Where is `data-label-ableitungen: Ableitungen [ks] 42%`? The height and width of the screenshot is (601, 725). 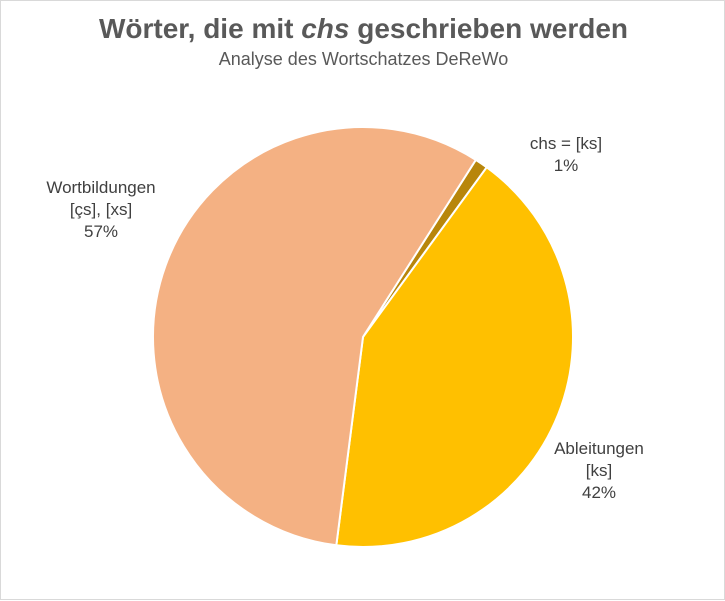 data-label-ableitungen: Ableitungen [ks] 42% is located at coordinates (599, 471).